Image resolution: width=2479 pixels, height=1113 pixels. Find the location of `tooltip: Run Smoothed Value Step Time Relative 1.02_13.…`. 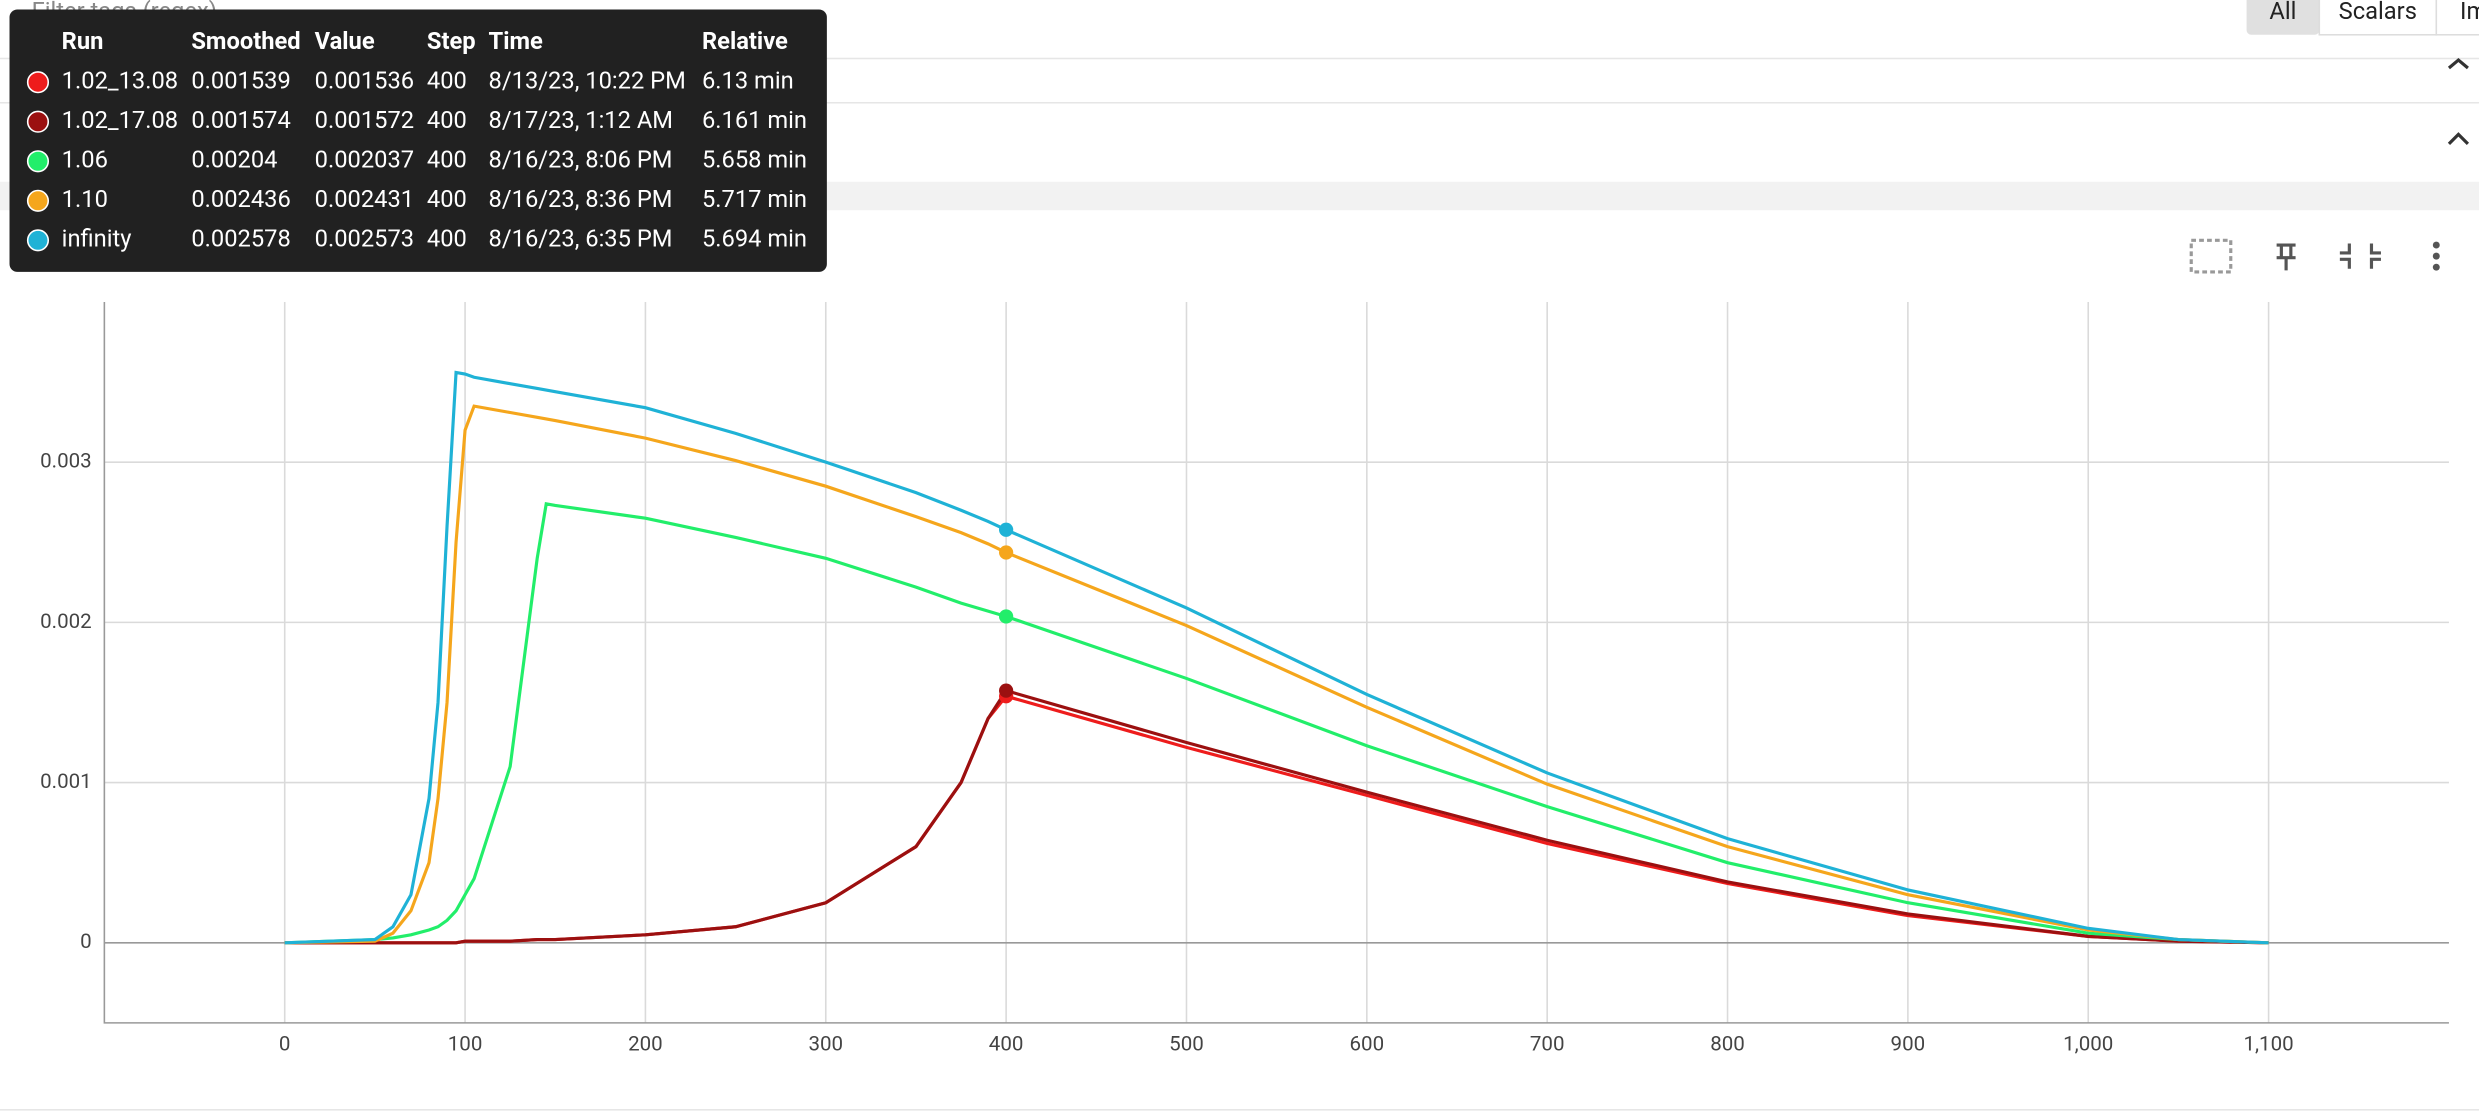

tooltip: Run Smoothed Value Step Time Relative 1.02_13.… is located at coordinates (418, 140).